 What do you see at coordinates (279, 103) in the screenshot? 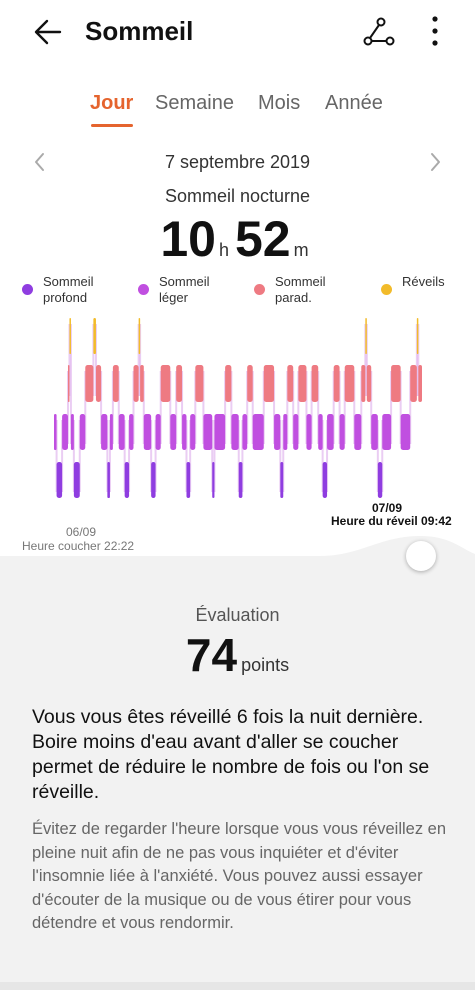
I see `tab-mois: Mois` at bounding box center [279, 103].